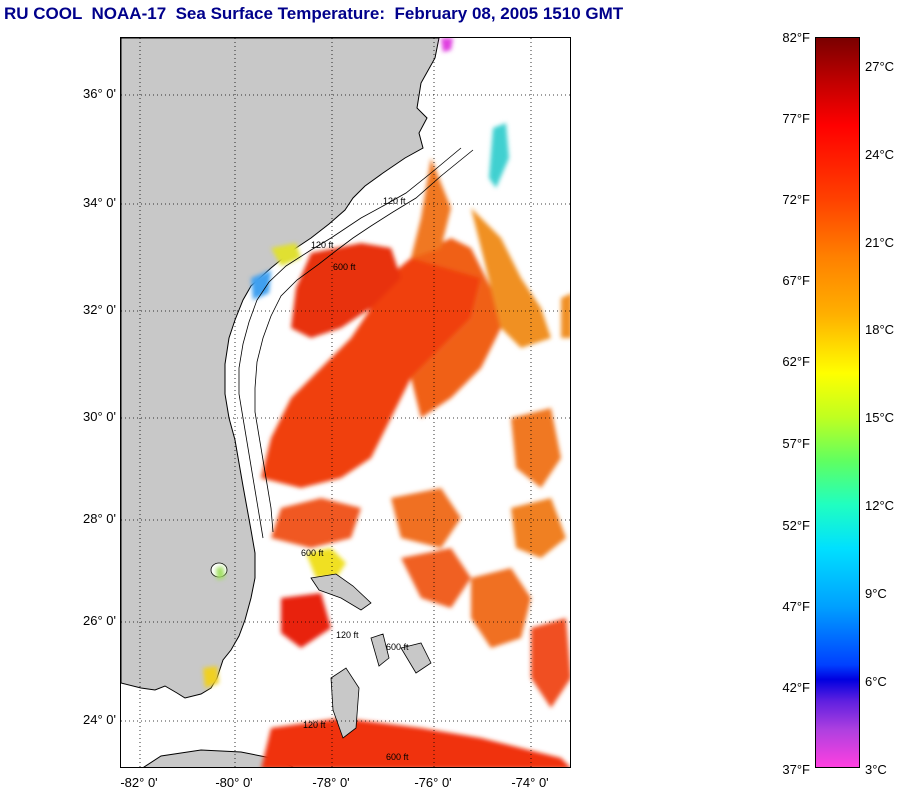  What do you see at coordinates (99, 416) in the screenshot?
I see `lat-label-30: 30° 0'` at bounding box center [99, 416].